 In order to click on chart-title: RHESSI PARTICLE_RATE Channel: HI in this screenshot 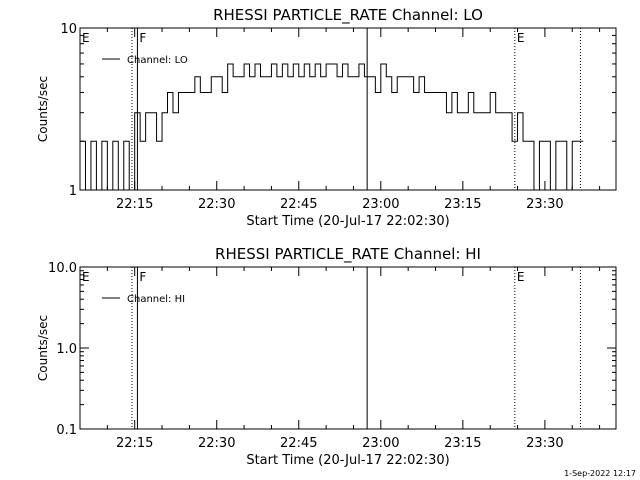, I will do `click(348, 254)`.